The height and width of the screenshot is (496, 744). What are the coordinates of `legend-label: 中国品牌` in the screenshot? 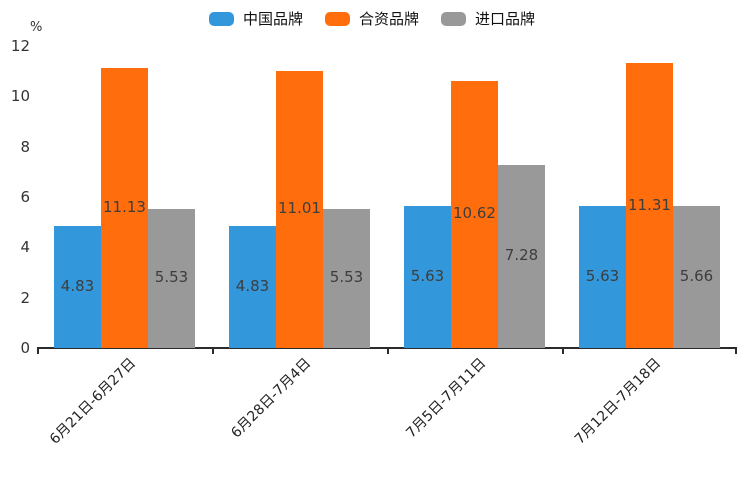 It's located at (272, 18).